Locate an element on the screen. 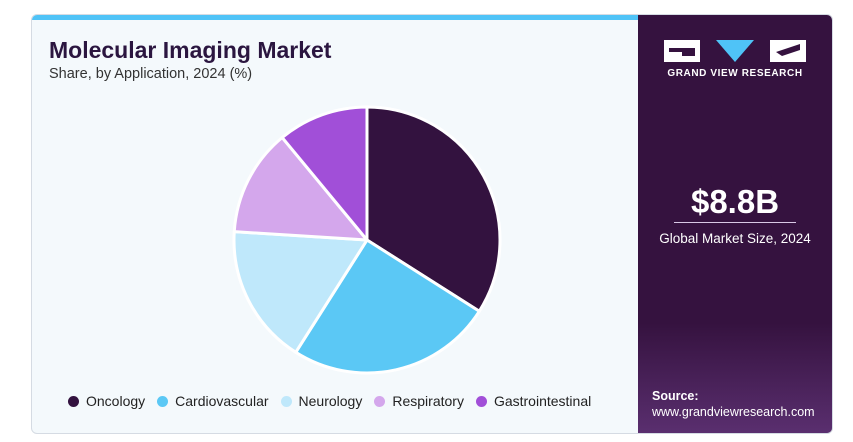 The width and height of the screenshot is (853, 442). pie-slice-neurology is located at coordinates (300, 292).